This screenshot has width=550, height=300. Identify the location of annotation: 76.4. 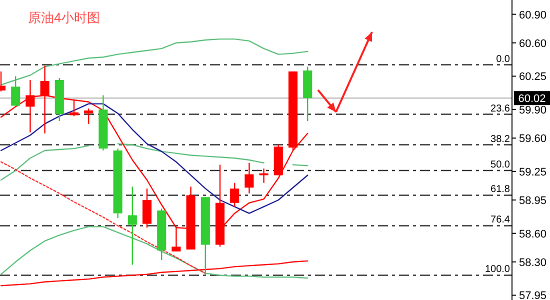
(500, 220).